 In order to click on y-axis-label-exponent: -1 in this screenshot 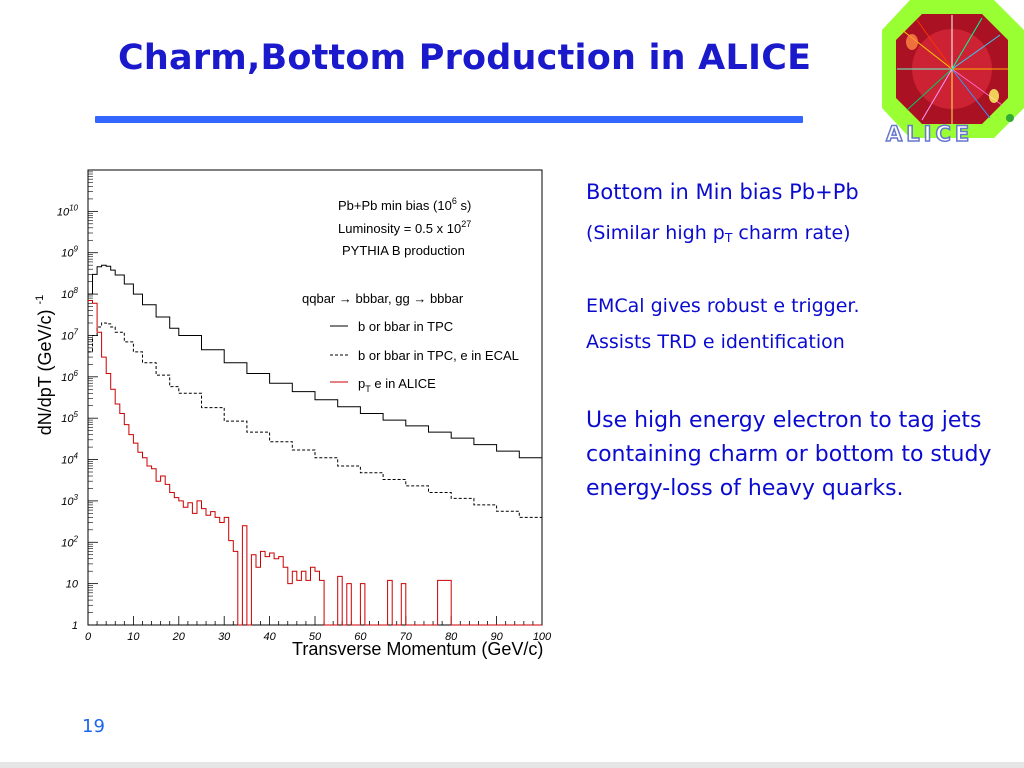, I will do `click(40, 300)`.